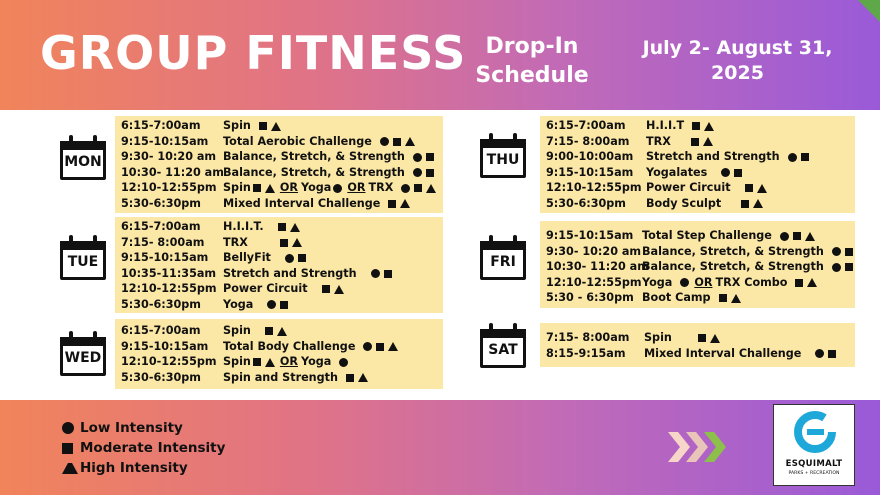  I want to click on day-label-thu: THU, so click(503, 160).